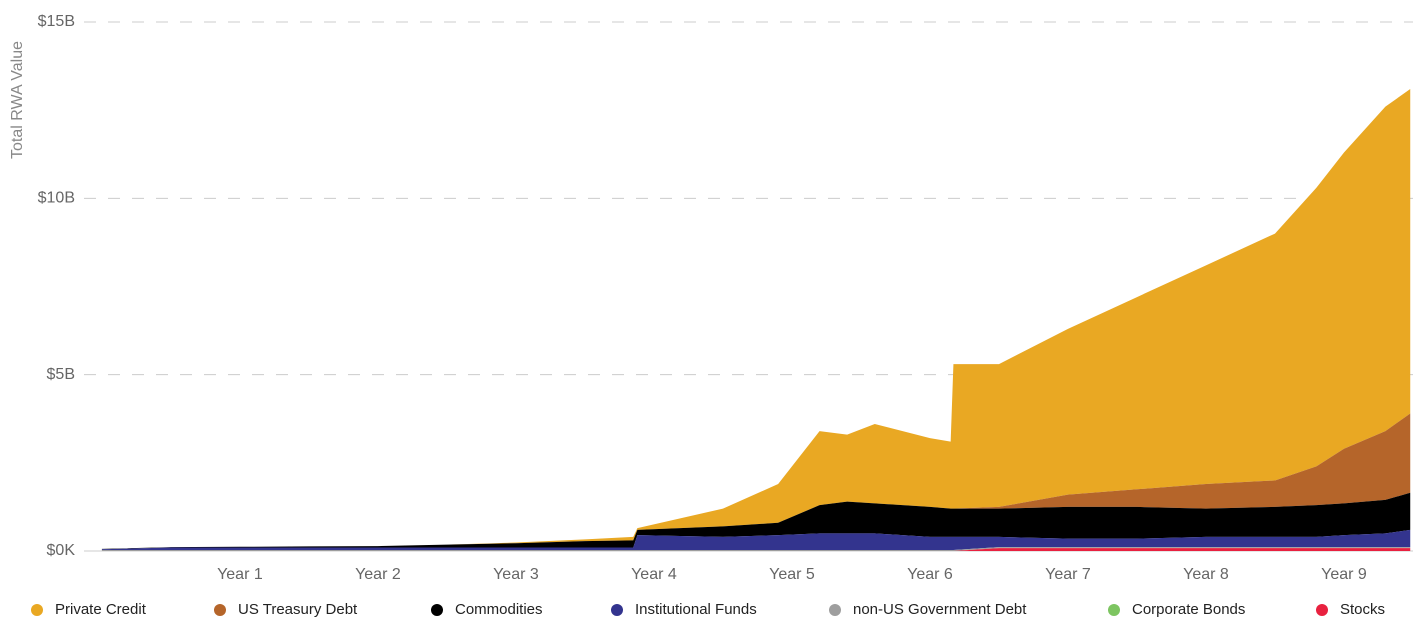 This screenshot has height=624, width=1421. I want to click on x-tick-label: Year 2, so click(378, 574).